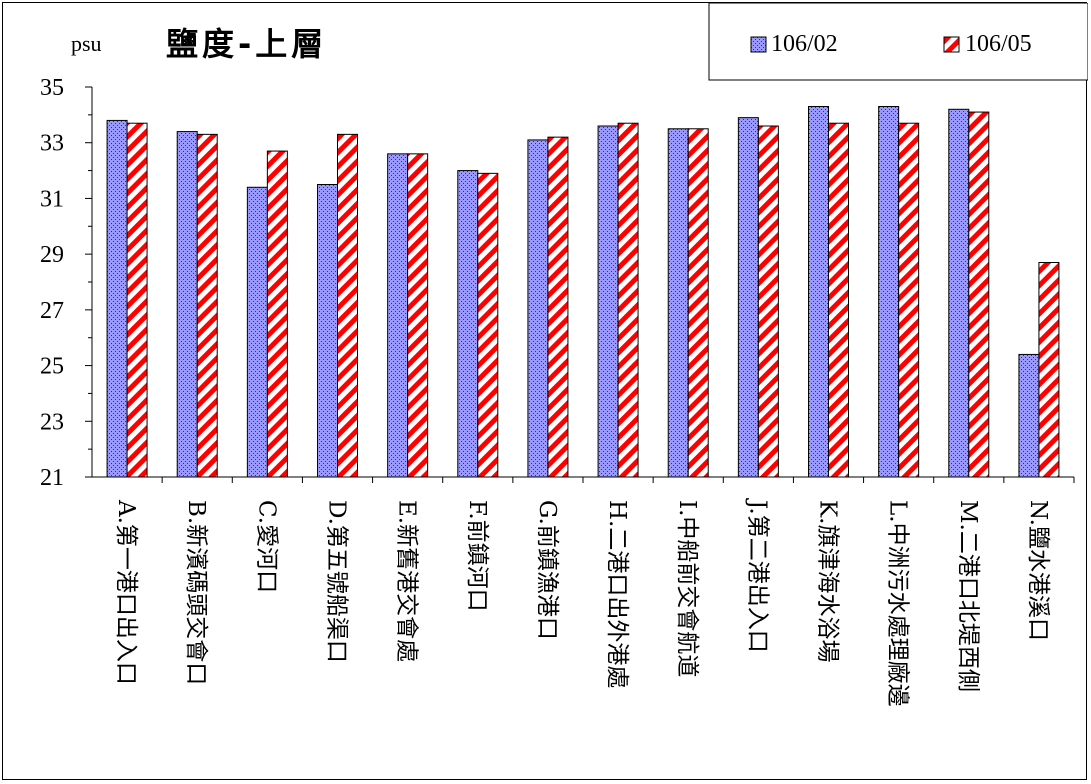 The image size is (1091, 784). What do you see at coordinates (617, 594) in the screenshot?
I see `category-label: H.二港口出外港處` at bounding box center [617, 594].